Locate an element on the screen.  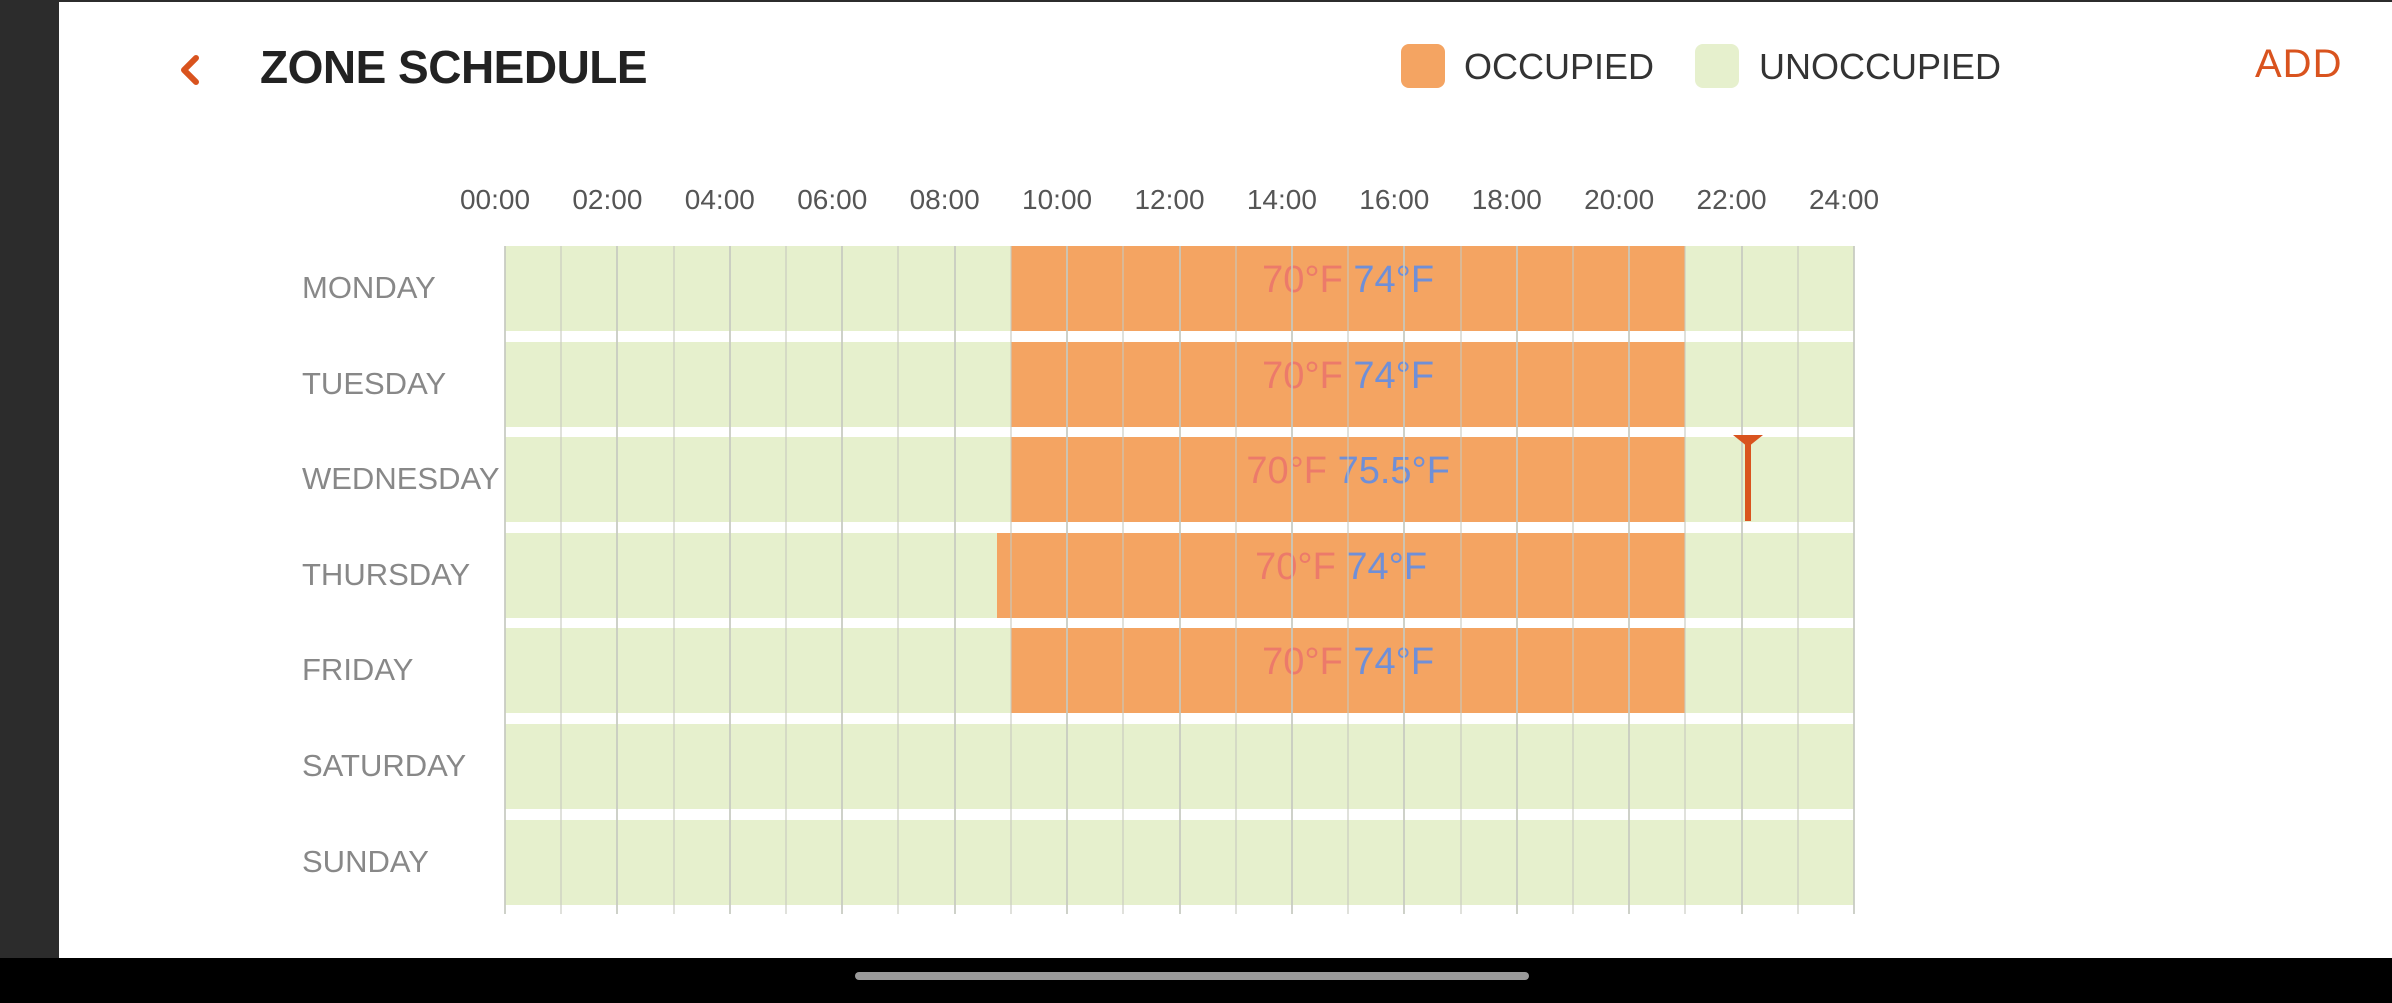
time-axis-label: 06:00 is located at coordinates (832, 199).